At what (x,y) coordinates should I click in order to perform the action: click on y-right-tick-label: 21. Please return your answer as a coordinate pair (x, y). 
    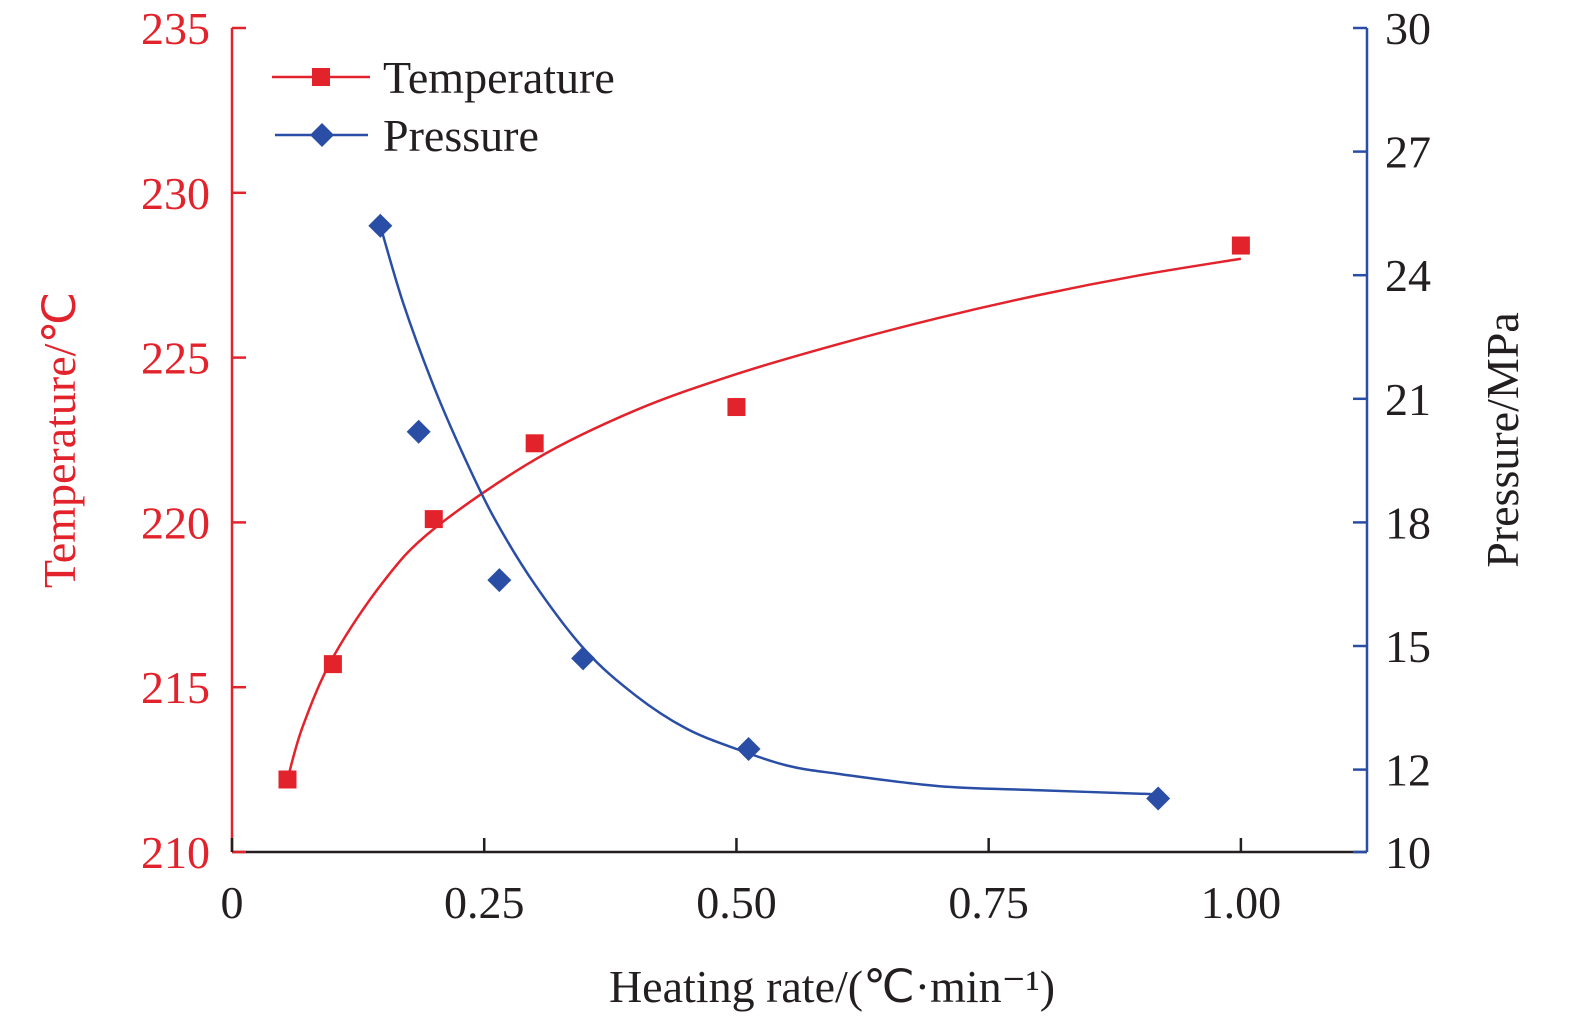
    Looking at the image, I should click on (1408, 399).